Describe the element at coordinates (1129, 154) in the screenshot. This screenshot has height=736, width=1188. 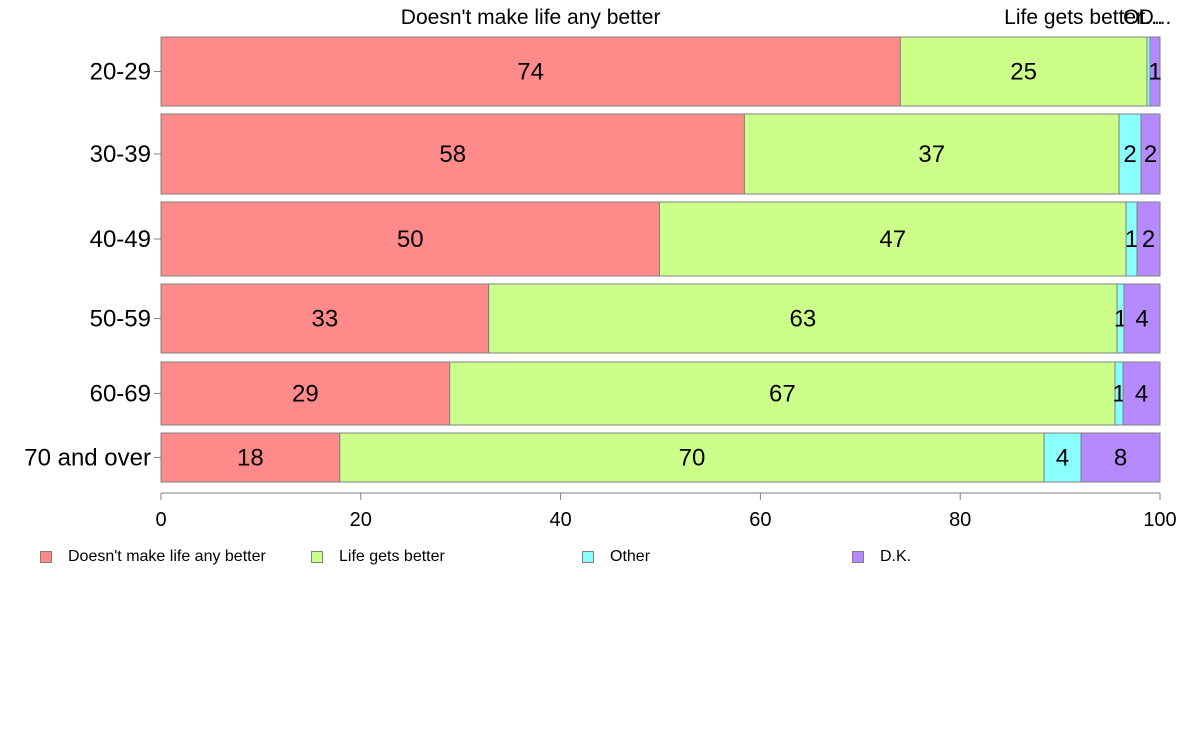
I see `data-label-30-39-other: 2` at that location.